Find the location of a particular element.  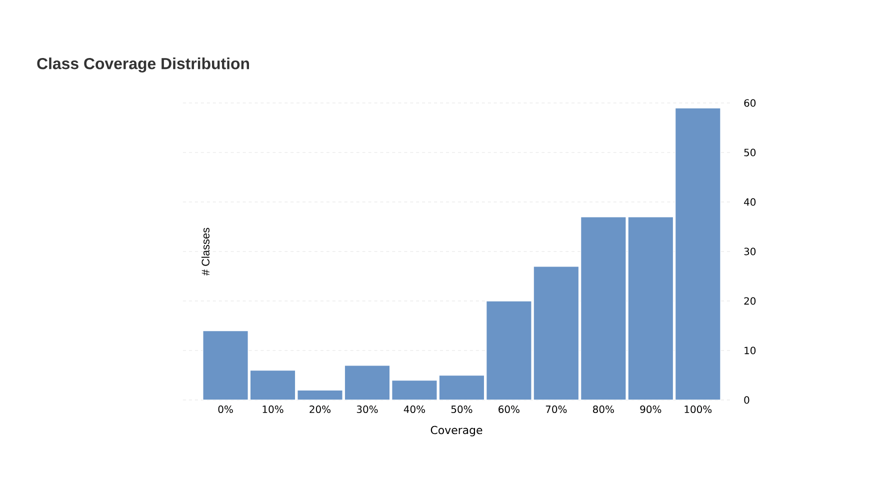

y-tick-label: 20 is located at coordinates (750, 301).